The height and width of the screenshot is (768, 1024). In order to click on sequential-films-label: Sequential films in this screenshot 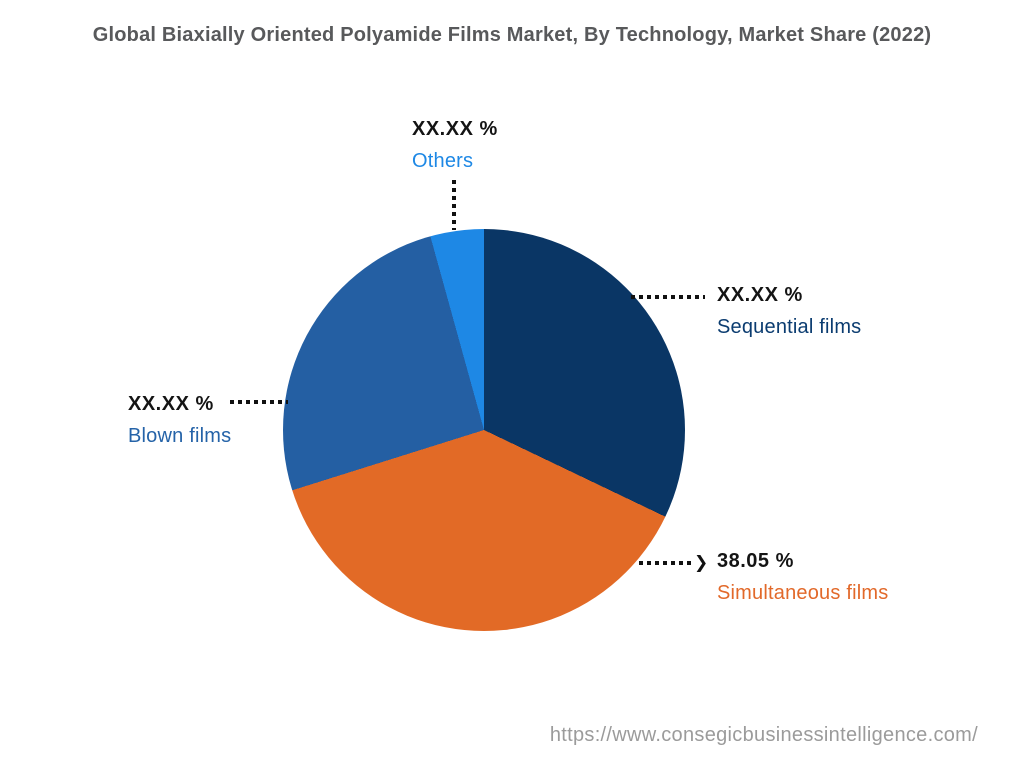, I will do `click(789, 327)`.